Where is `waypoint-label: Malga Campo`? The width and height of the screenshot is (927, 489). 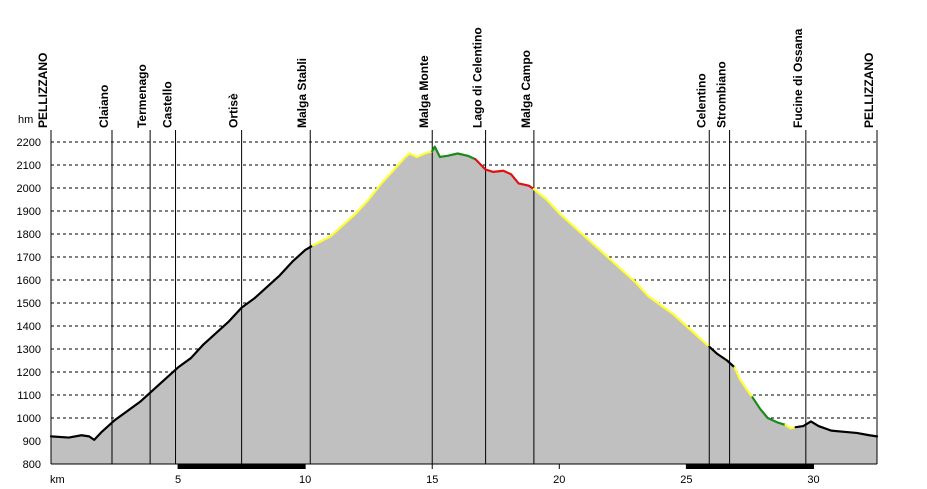 waypoint-label: Malga Campo is located at coordinates (526, 89).